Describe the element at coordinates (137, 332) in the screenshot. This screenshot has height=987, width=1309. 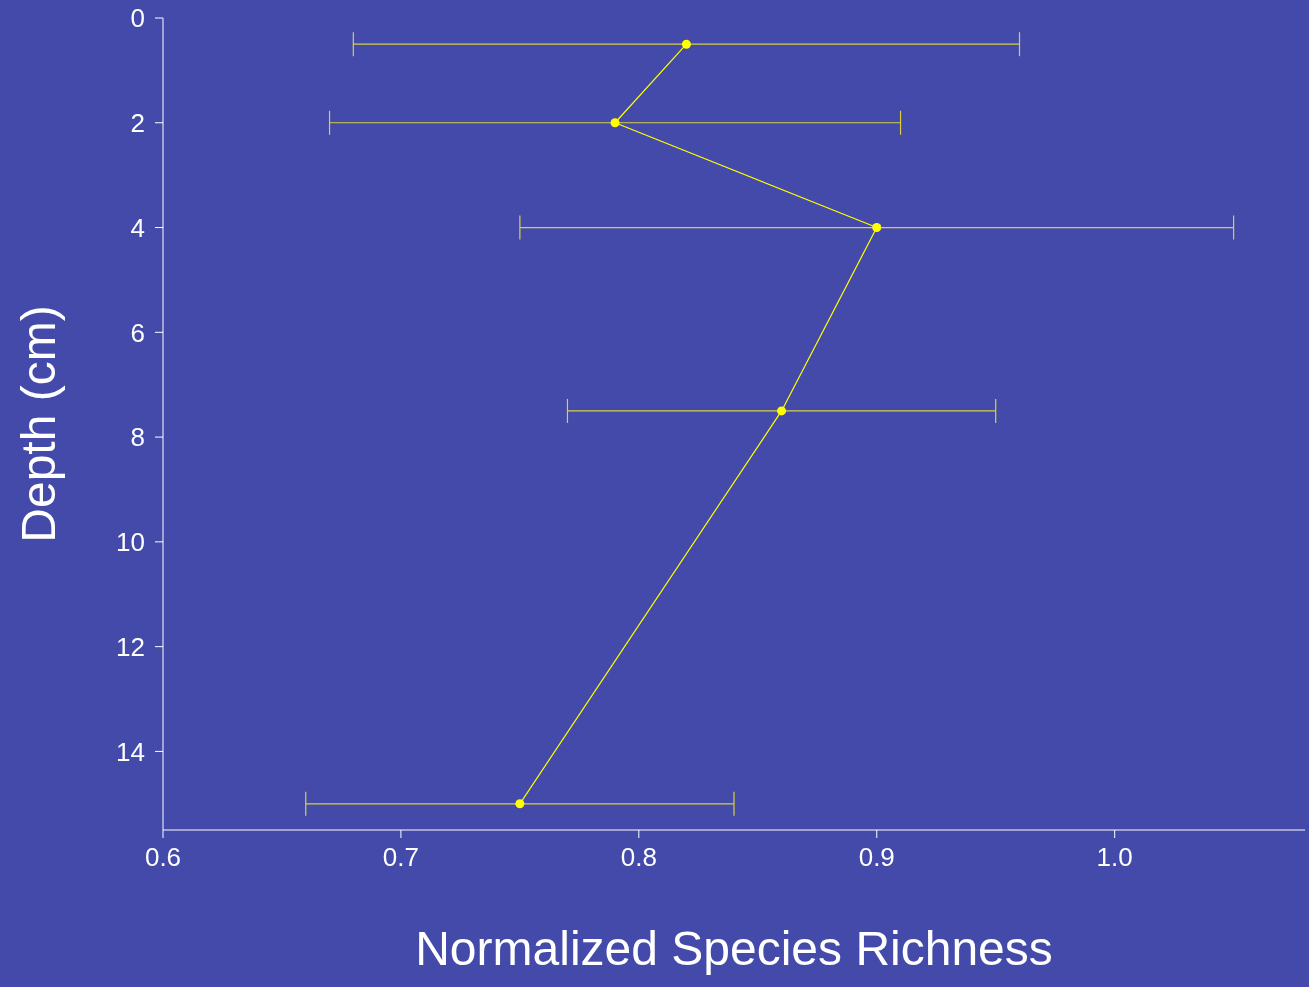
I see `y-tick-label: 6` at that location.